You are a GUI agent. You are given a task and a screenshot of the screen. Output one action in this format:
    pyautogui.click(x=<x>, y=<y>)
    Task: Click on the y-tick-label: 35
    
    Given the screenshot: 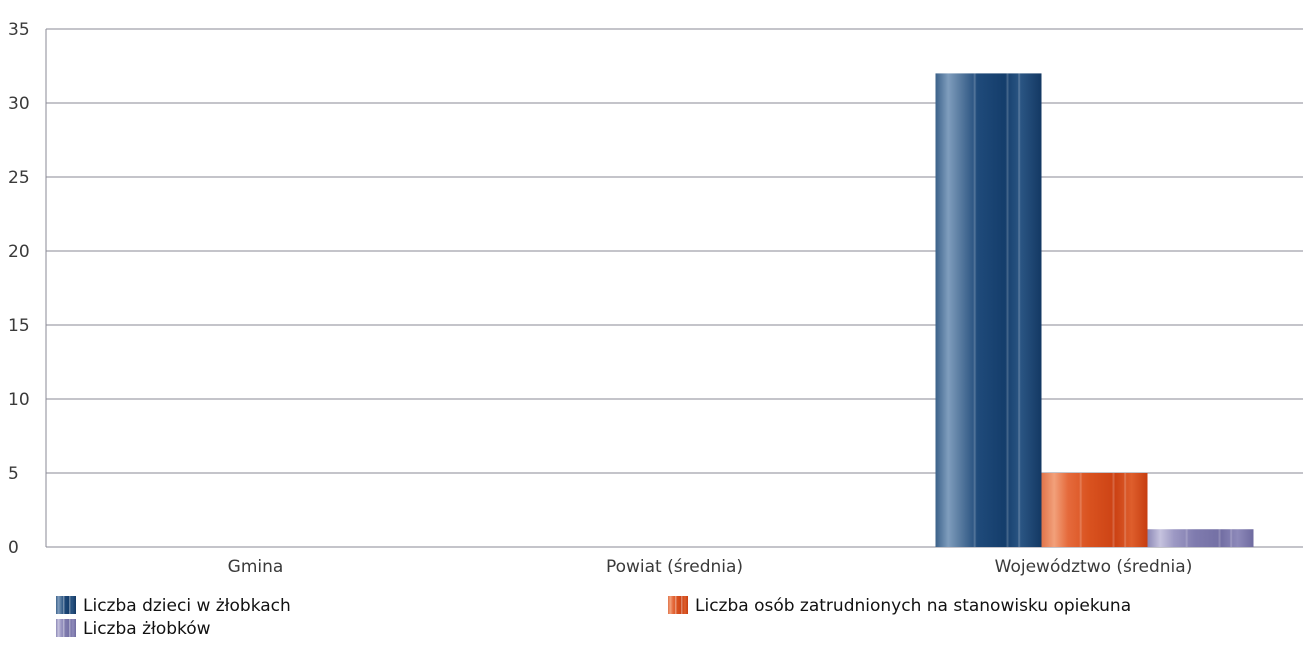 What is the action you would take?
    pyautogui.click(x=19, y=30)
    